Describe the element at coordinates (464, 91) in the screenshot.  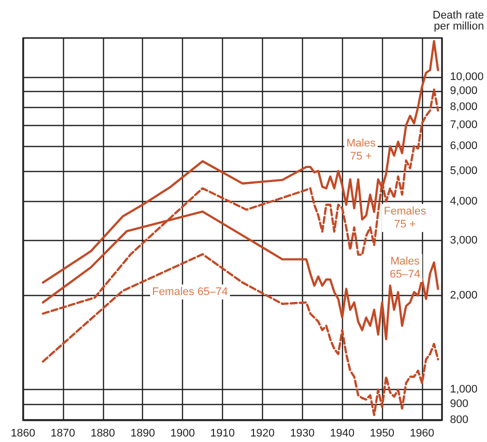
I see `y-tick-label: 9,000` at that location.